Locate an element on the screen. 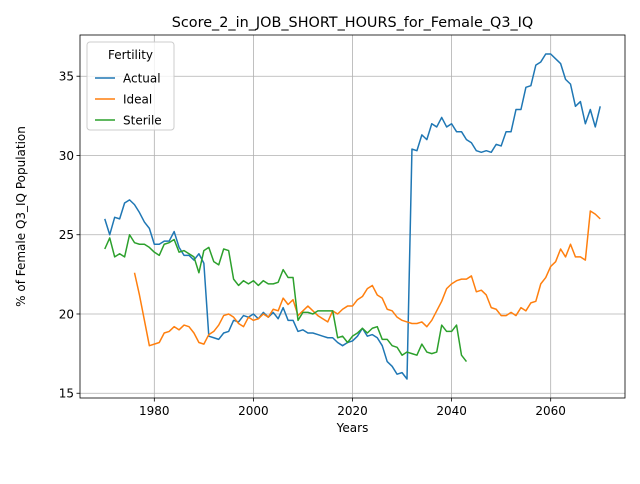 This screenshot has height=484, width=640. x-tick-label: 2000 is located at coordinates (253, 411).